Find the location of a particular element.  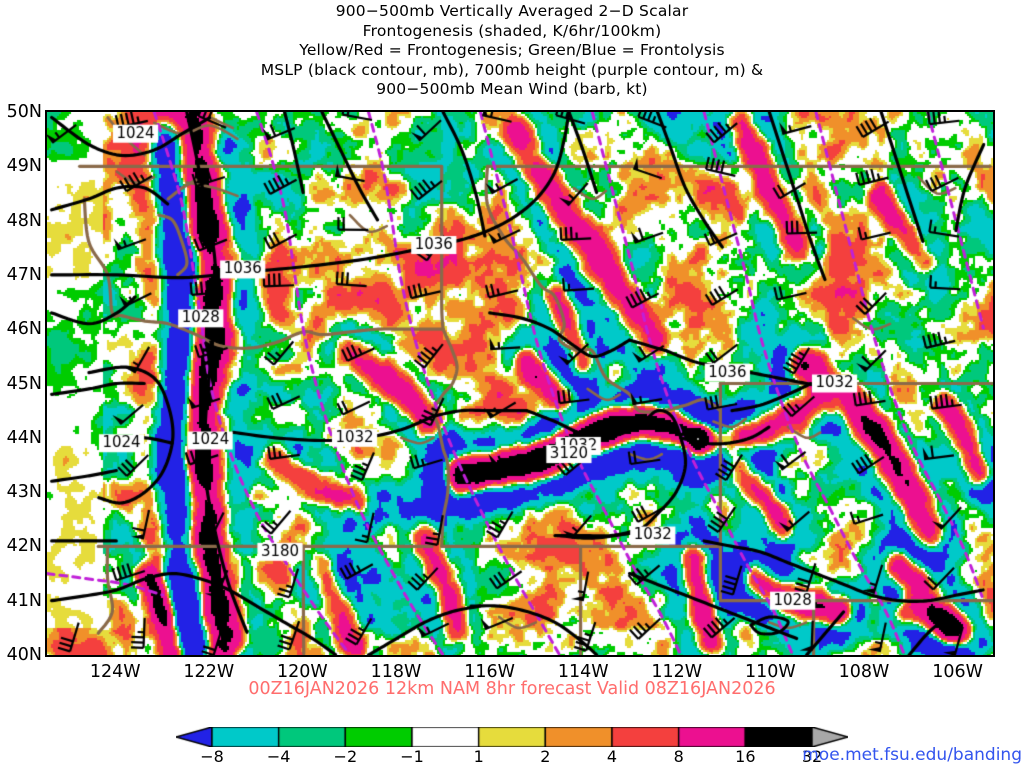

colorbar-swatches is located at coordinates (512, 737).